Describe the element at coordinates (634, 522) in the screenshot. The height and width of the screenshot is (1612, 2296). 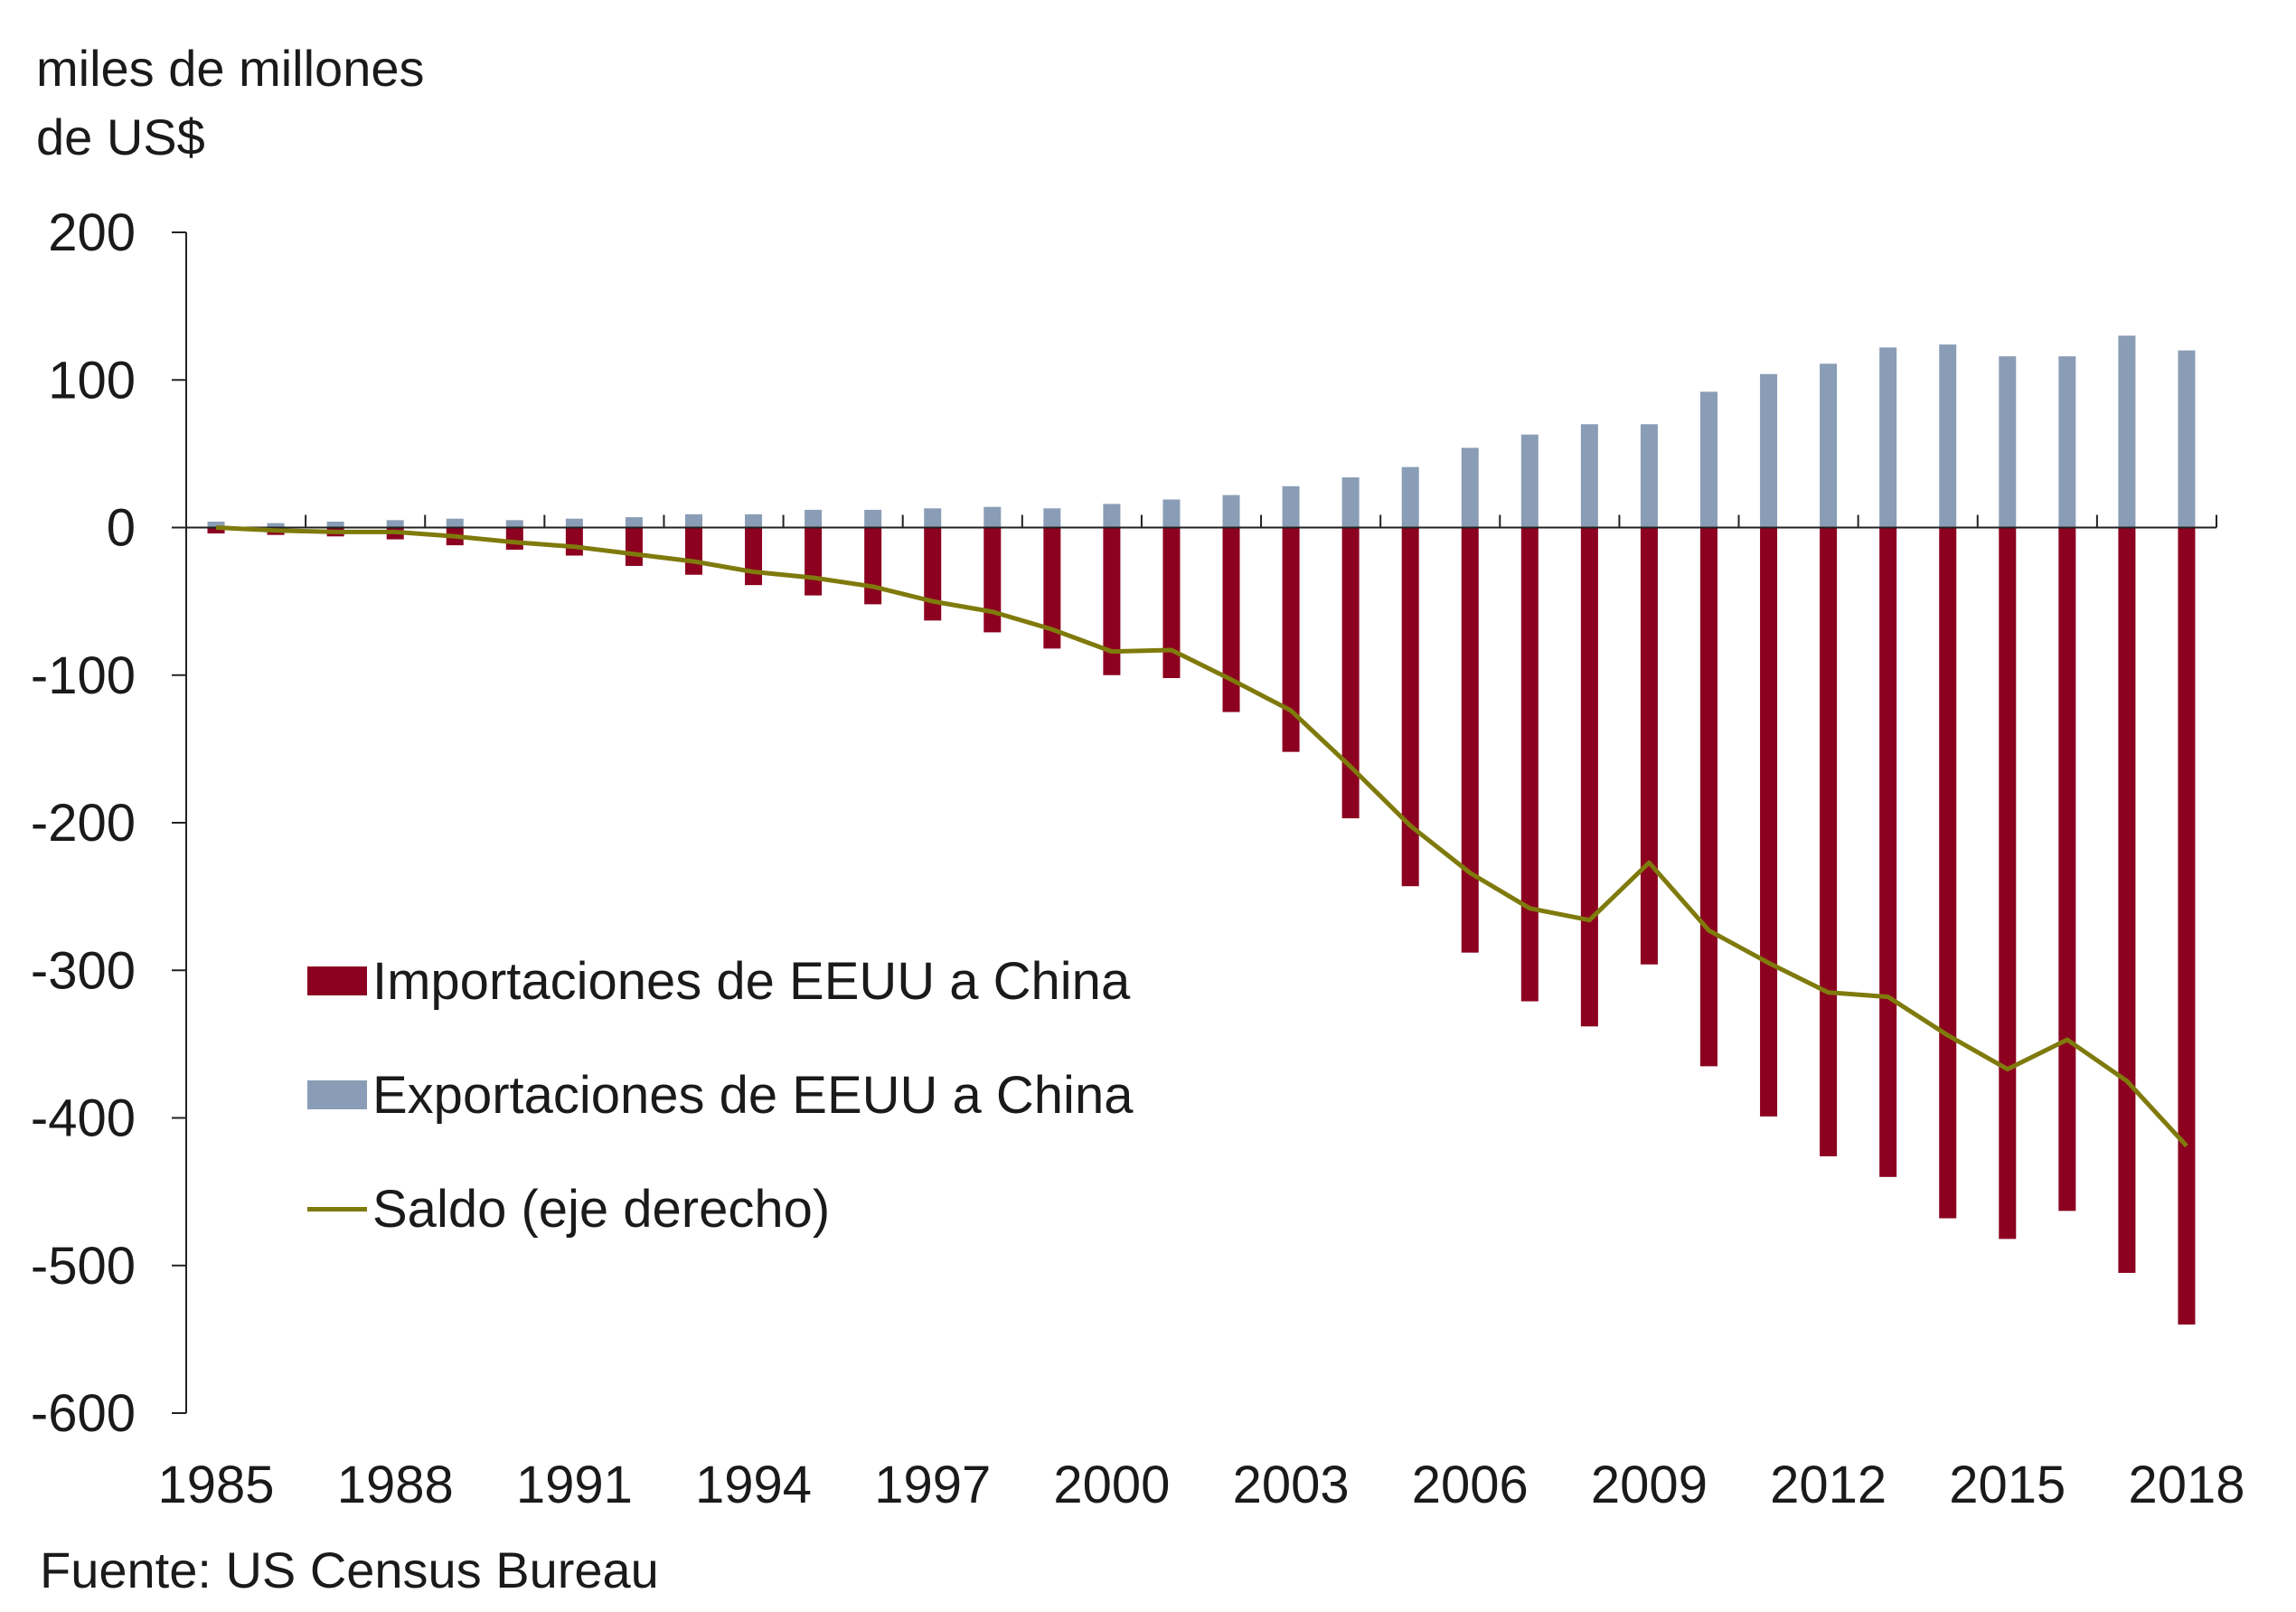
I see `export-bar-1992` at that location.